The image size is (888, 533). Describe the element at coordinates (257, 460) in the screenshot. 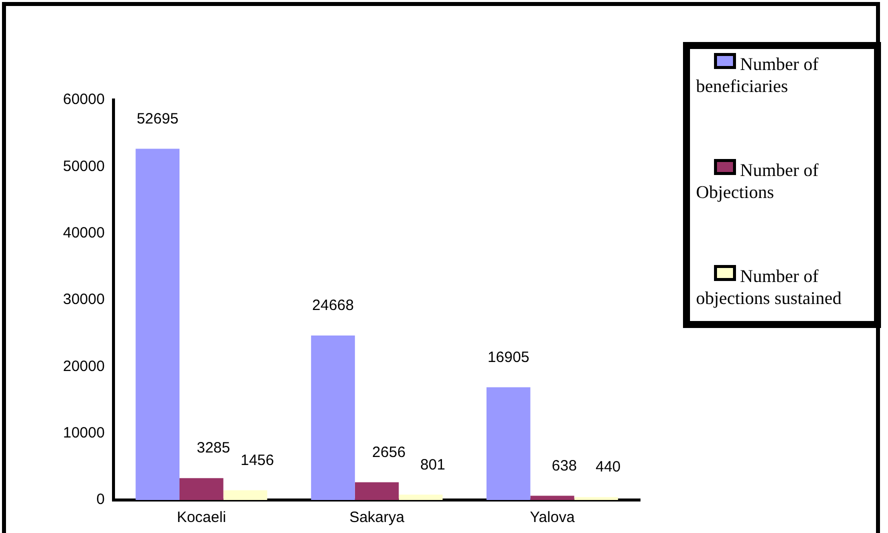

I see `data-label: 1456` at that location.